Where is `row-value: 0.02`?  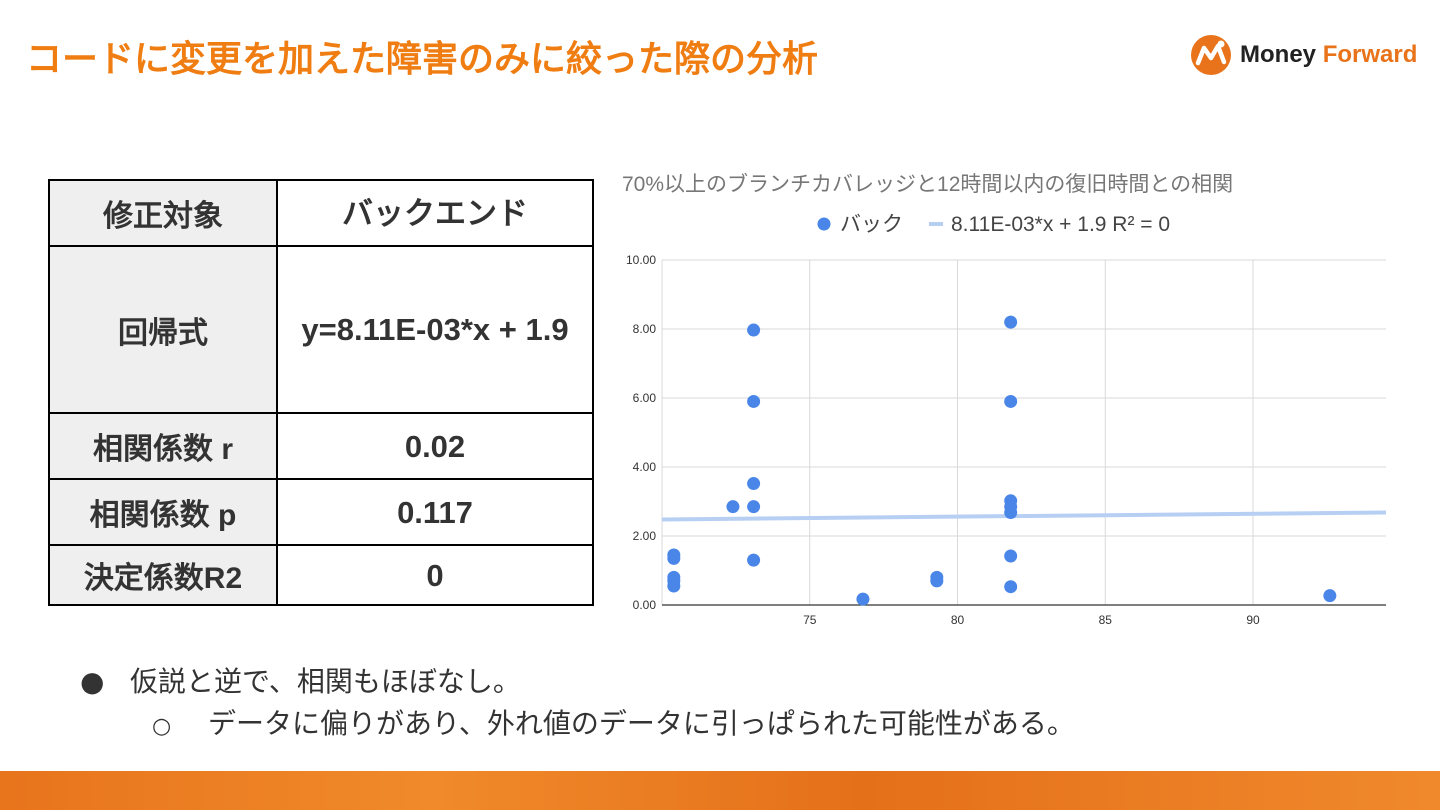 row-value: 0.02 is located at coordinates (435, 446).